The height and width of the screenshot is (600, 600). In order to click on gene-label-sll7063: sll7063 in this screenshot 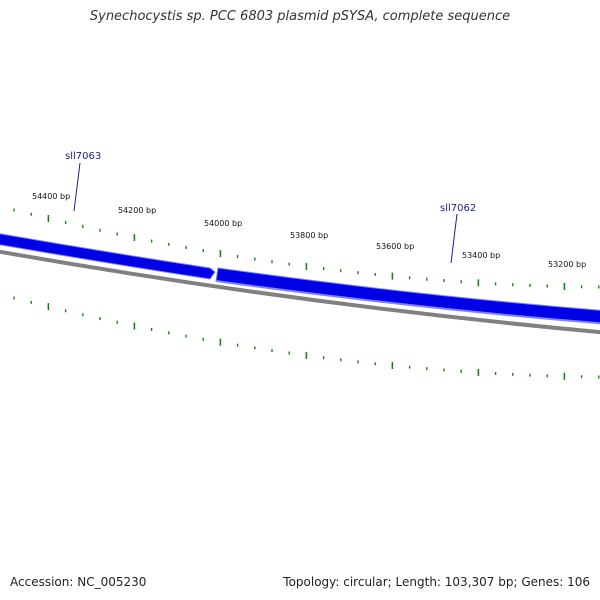, I will do `click(83, 156)`.